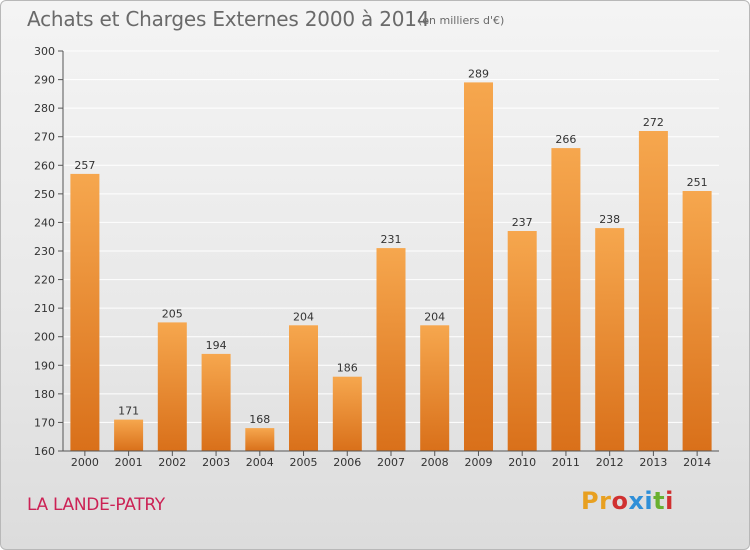 The image size is (750, 550). What do you see at coordinates (44, 80) in the screenshot?
I see `y-tick-label: 290` at bounding box center [44, 80].